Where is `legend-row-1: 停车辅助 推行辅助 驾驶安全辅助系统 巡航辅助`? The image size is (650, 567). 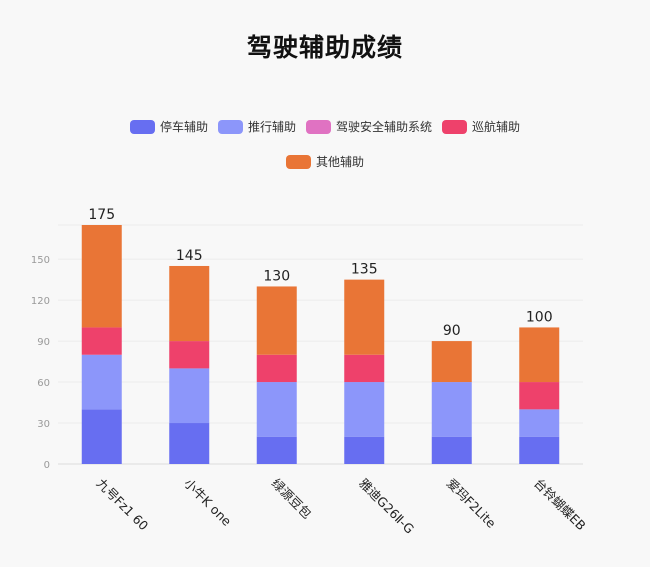
legend-row-1: 停车辅助 推行辅助 驾驶安全辅助系统 巡航辅助 is located at coordinates (325, 126).